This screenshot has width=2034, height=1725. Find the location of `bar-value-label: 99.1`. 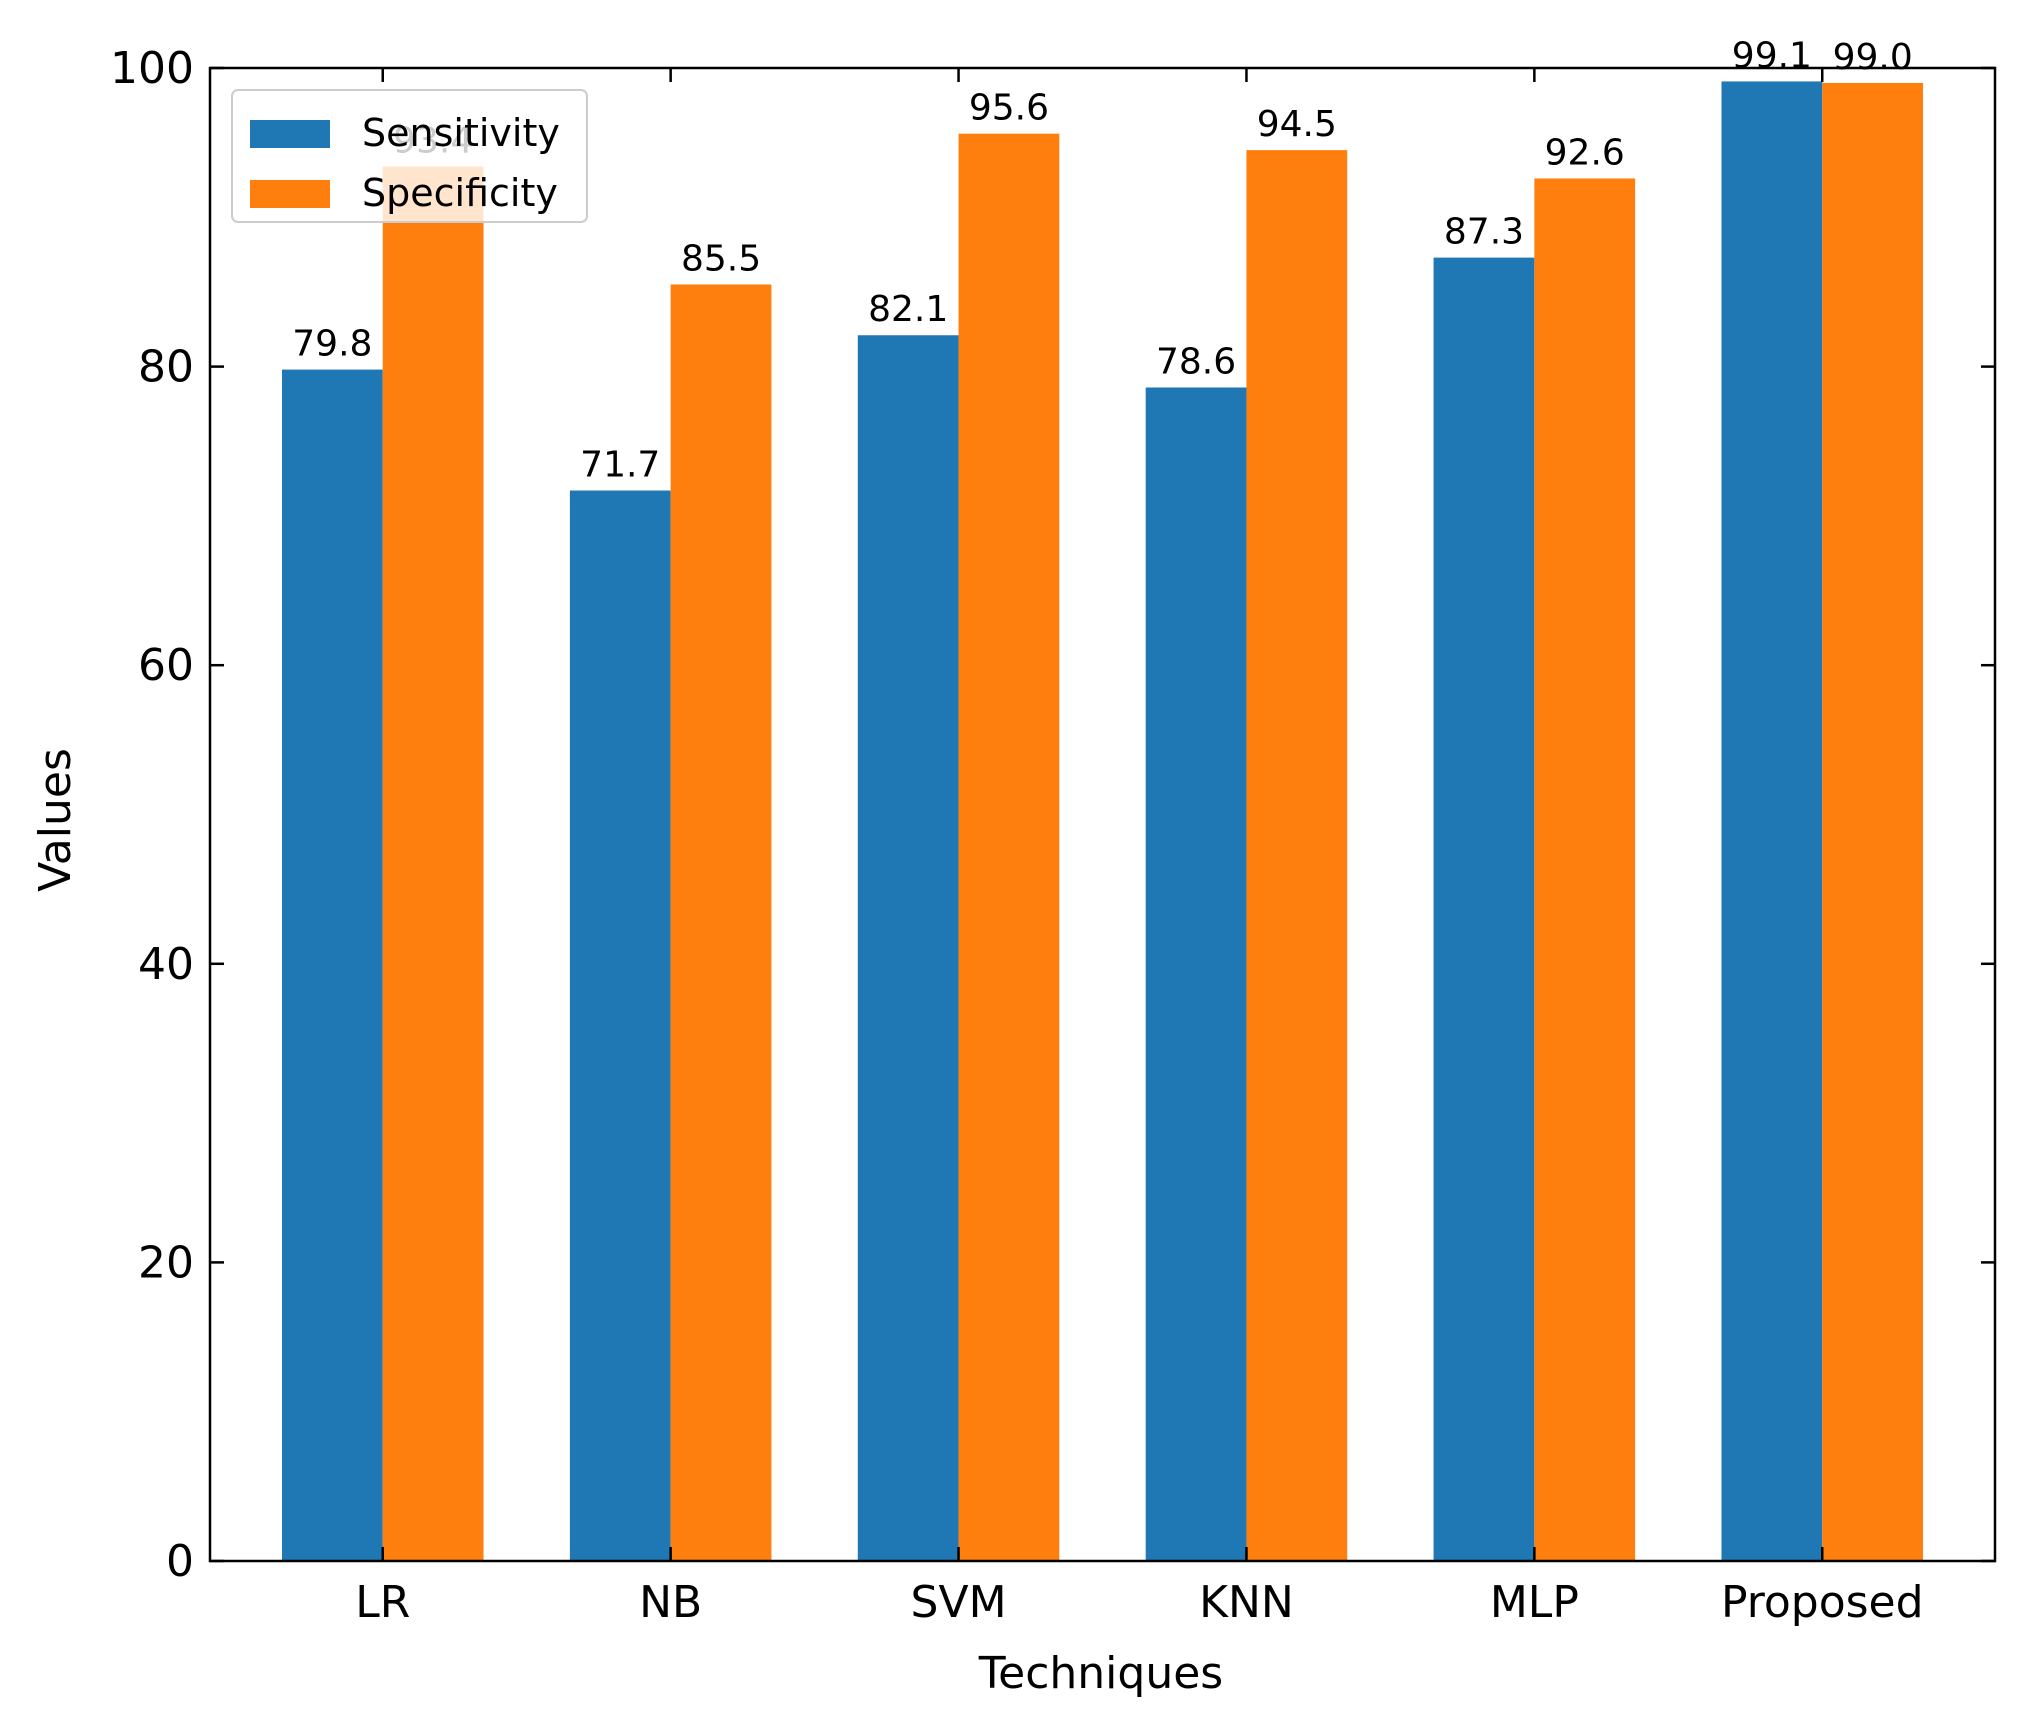

bar-value-label: 99.1 is located at coordinates (1772, 55).